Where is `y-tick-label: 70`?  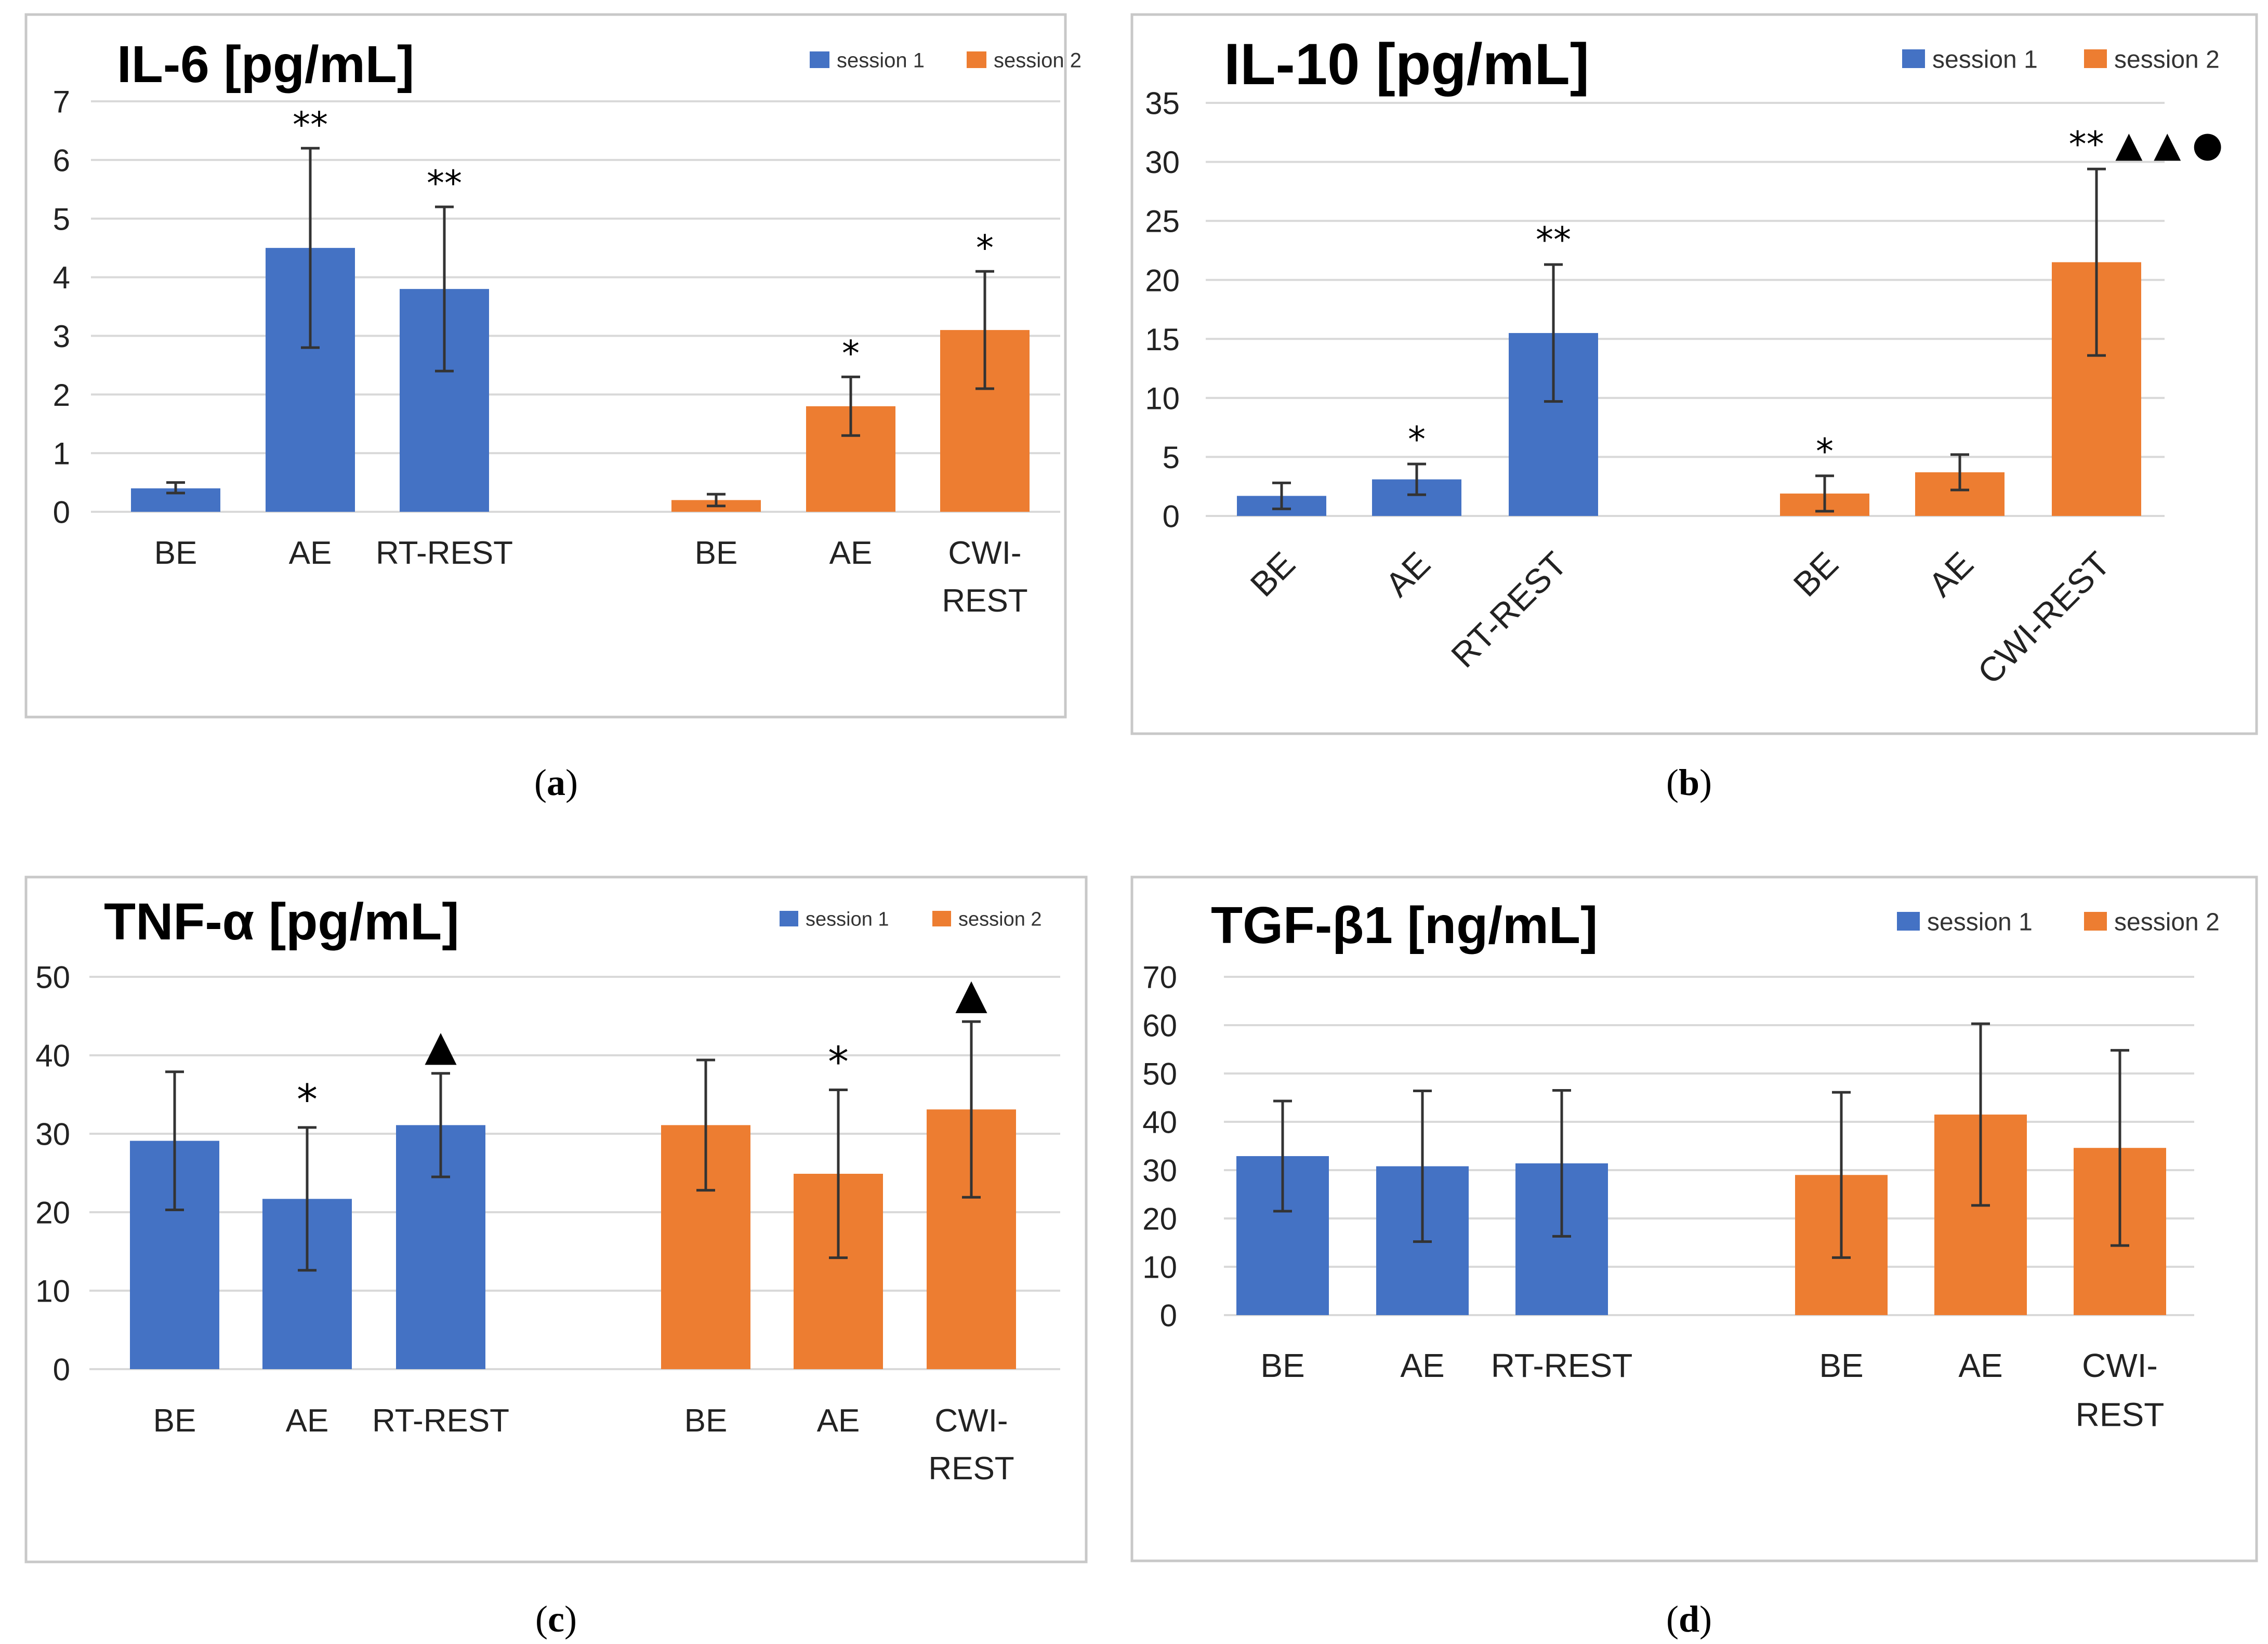 y-tick-label: 70 is located at coordinates (1159, 978).